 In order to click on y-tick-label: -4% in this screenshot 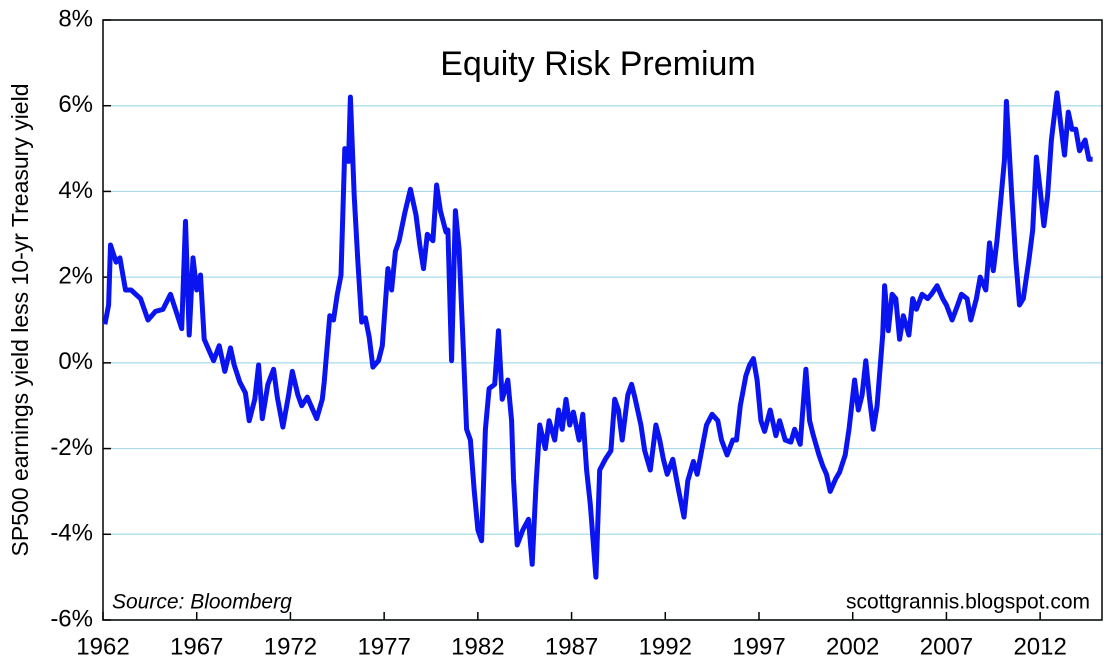, I will do `click(71, 533)`.